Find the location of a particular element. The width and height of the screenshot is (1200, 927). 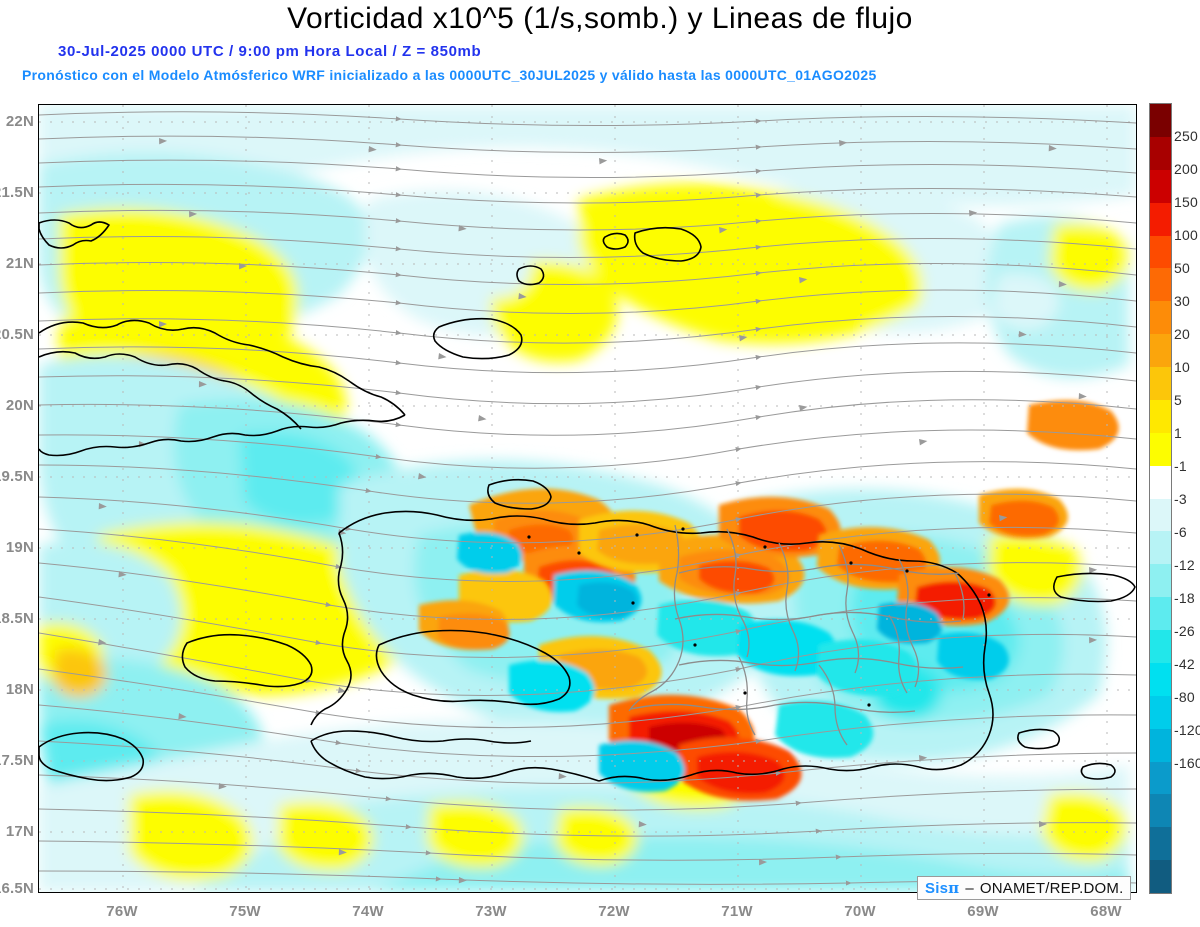

colorbar-tick: 1 is located at coordinates (1178, 433).